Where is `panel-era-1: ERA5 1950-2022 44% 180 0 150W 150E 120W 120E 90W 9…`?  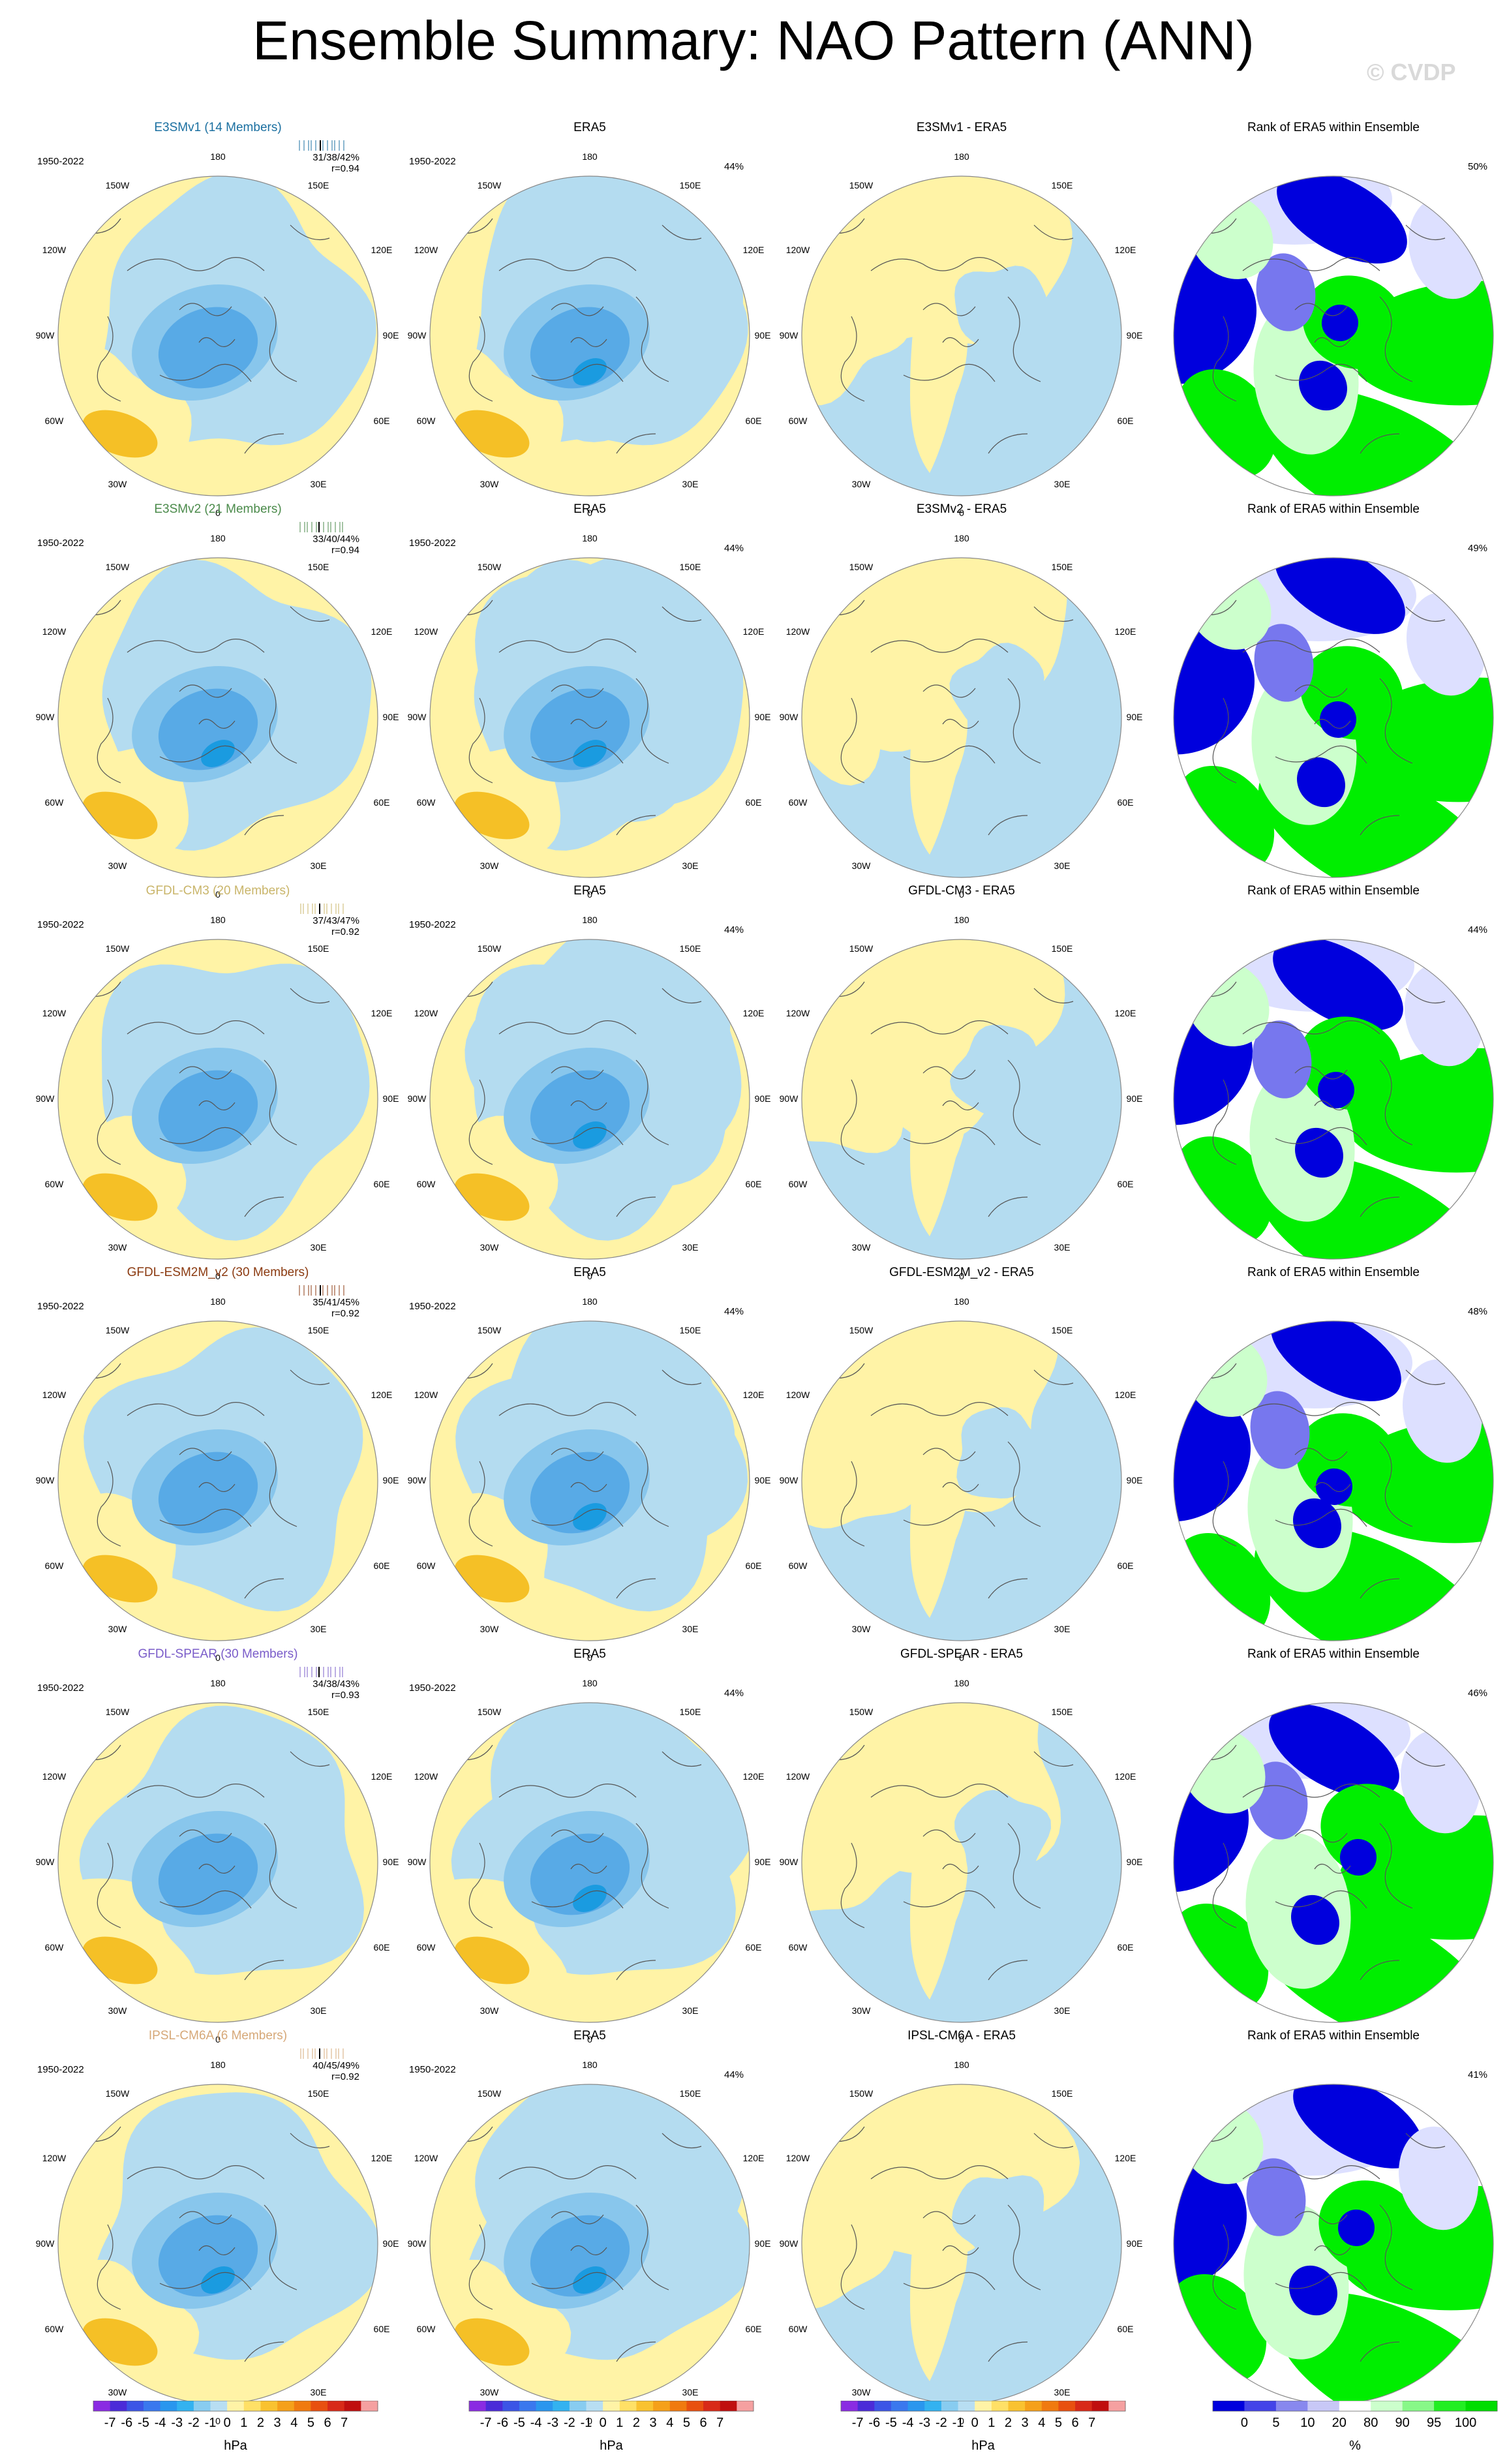 panel-era-1: ERA5 1950-2022 44% 180 0 150W 150E 120W 120E 90W 9… is located at coordinates (589, 319).